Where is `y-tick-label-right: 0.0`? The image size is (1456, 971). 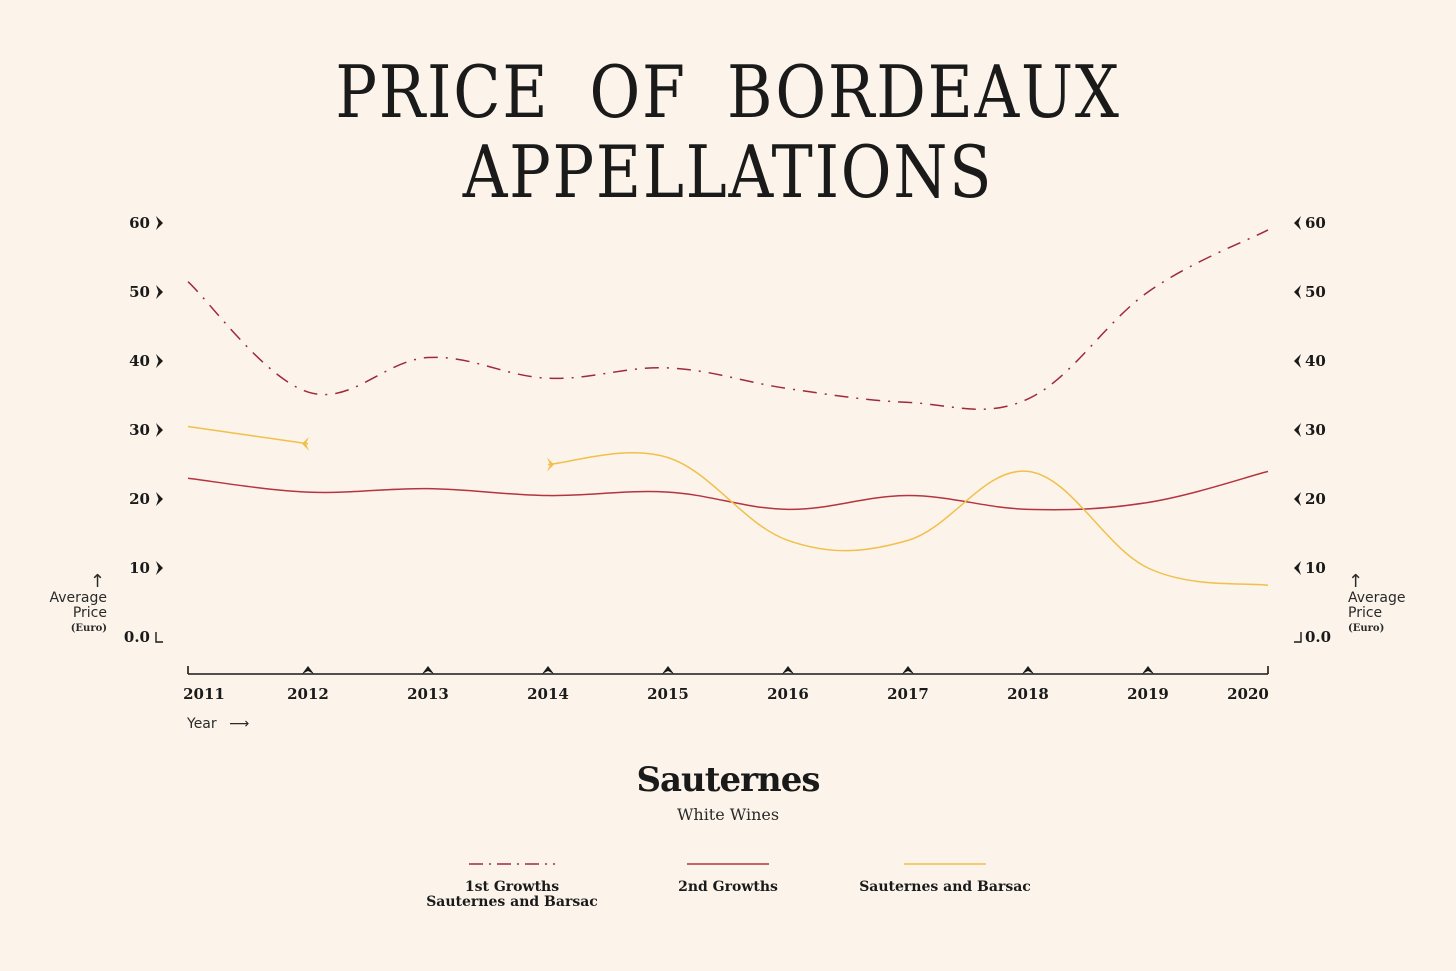
y-tick-label-right: 0.0 is located at coordinates (1318, 637).